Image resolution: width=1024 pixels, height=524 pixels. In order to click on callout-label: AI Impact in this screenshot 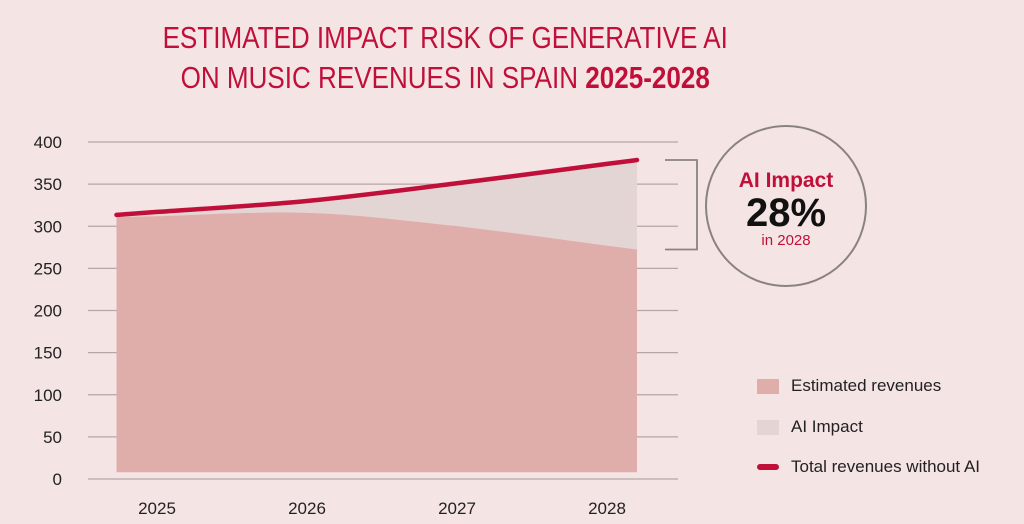, I will do `click(786, 180)`.